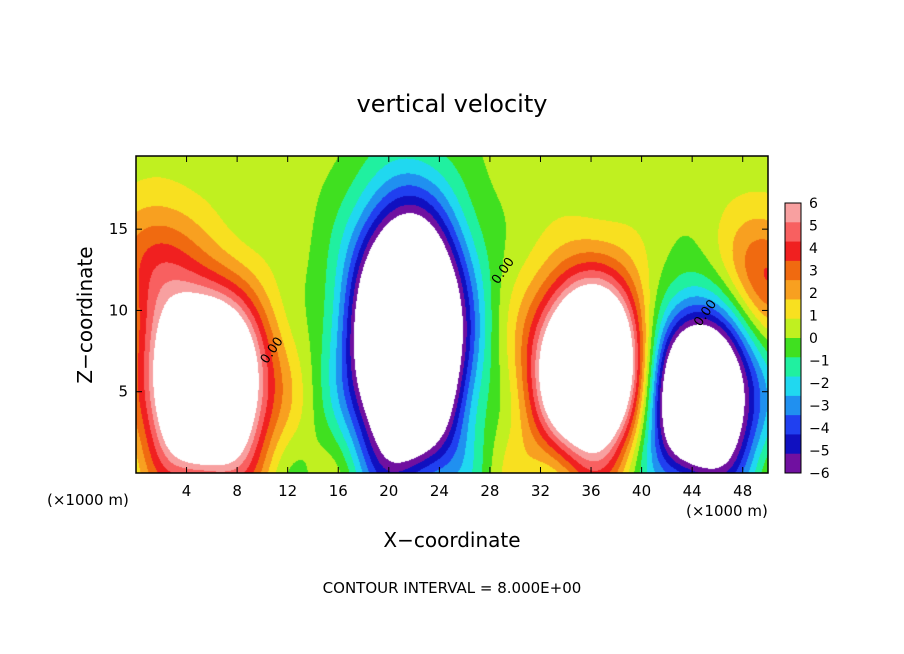 The image size is (904, 654). Describe the element at coordinates (88, 500) in the screenshot. I see `x-unit-left: (×1000 m)` at that location.